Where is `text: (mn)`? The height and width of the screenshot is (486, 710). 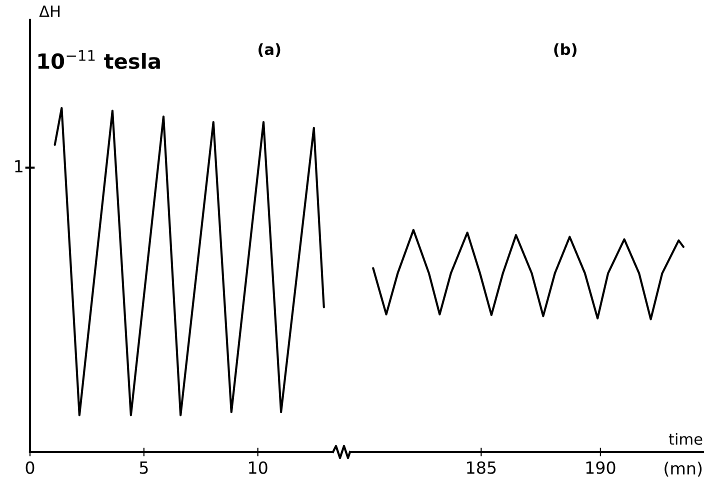
text: (mn) is located at coordinates (683, 469).